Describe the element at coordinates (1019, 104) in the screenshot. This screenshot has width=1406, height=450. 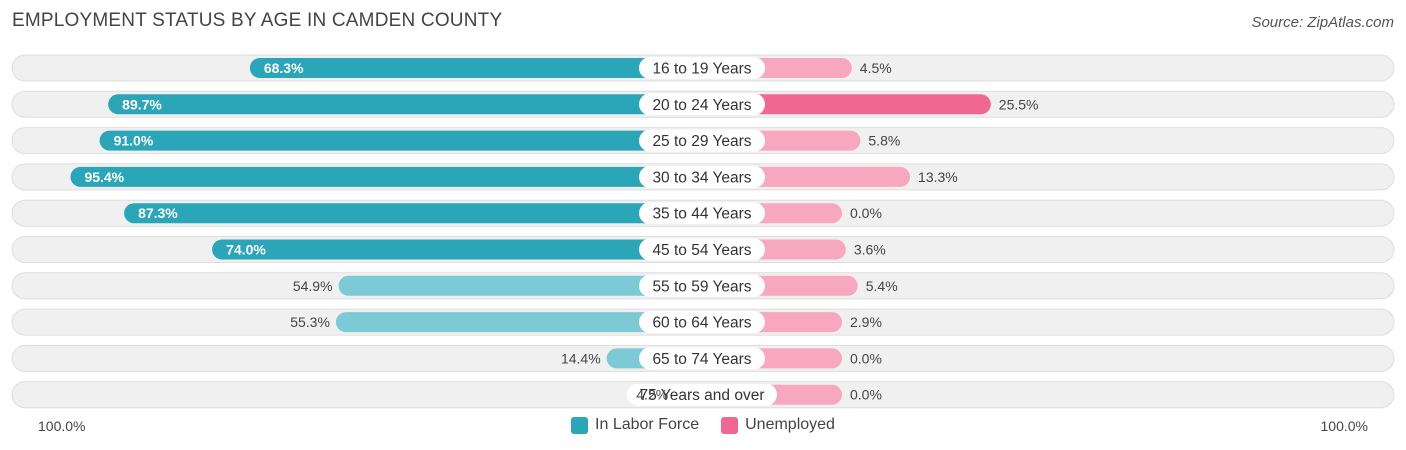
I see `value-label-unemployed: 25.5%` at that location.